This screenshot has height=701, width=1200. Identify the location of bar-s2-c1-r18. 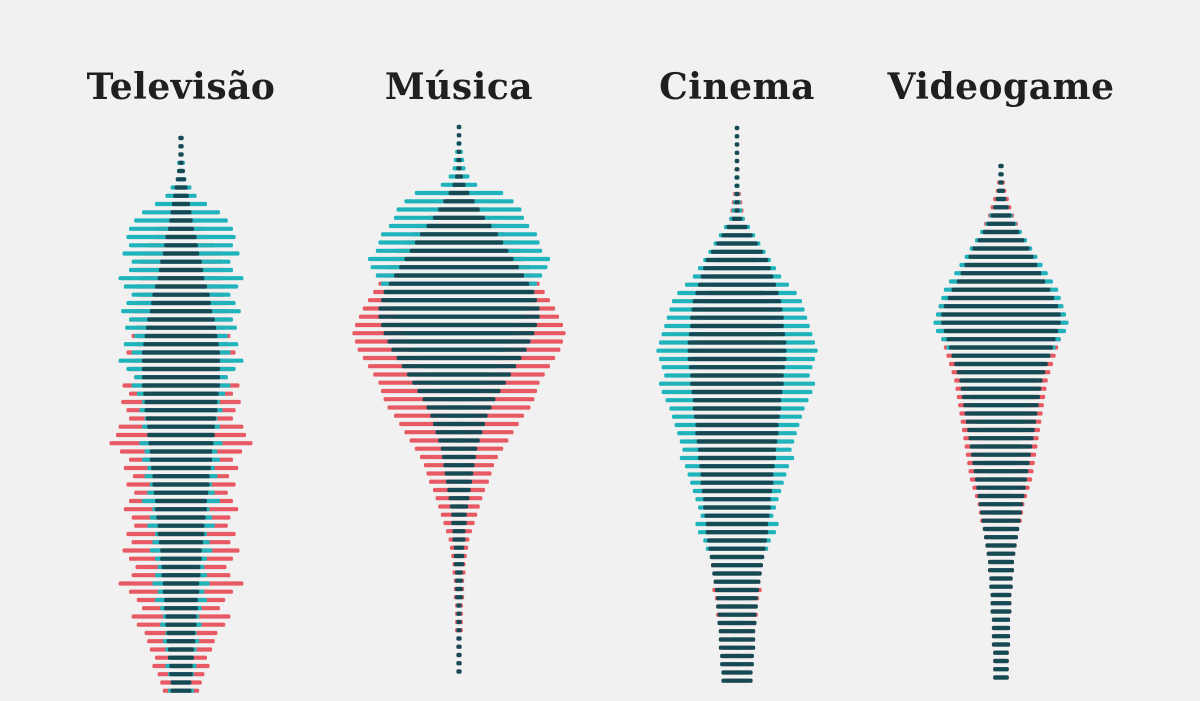
(459, 275).